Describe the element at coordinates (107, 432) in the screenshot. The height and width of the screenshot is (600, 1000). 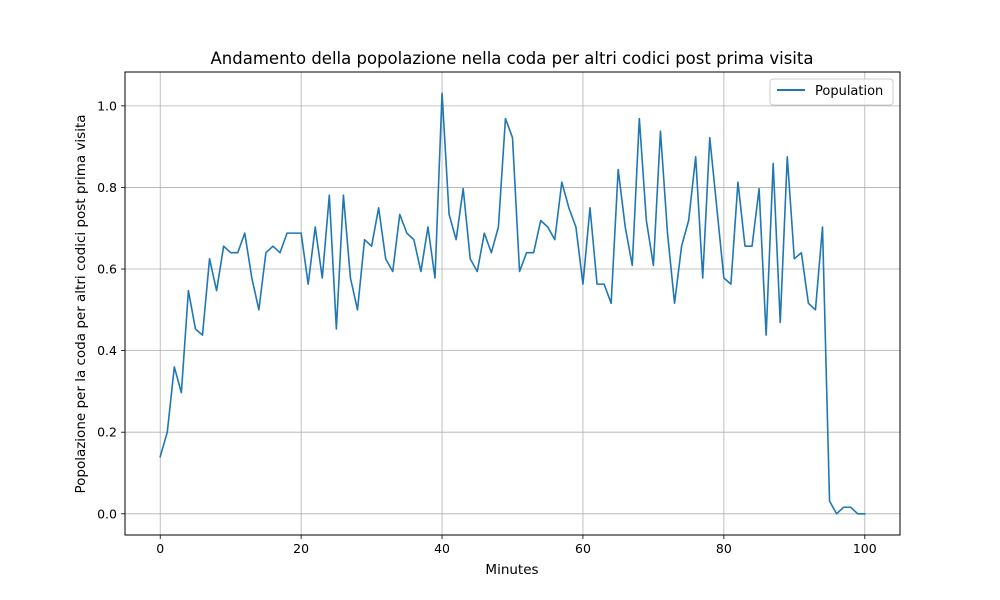
I see `y-tick-label: 0.2` at that location.